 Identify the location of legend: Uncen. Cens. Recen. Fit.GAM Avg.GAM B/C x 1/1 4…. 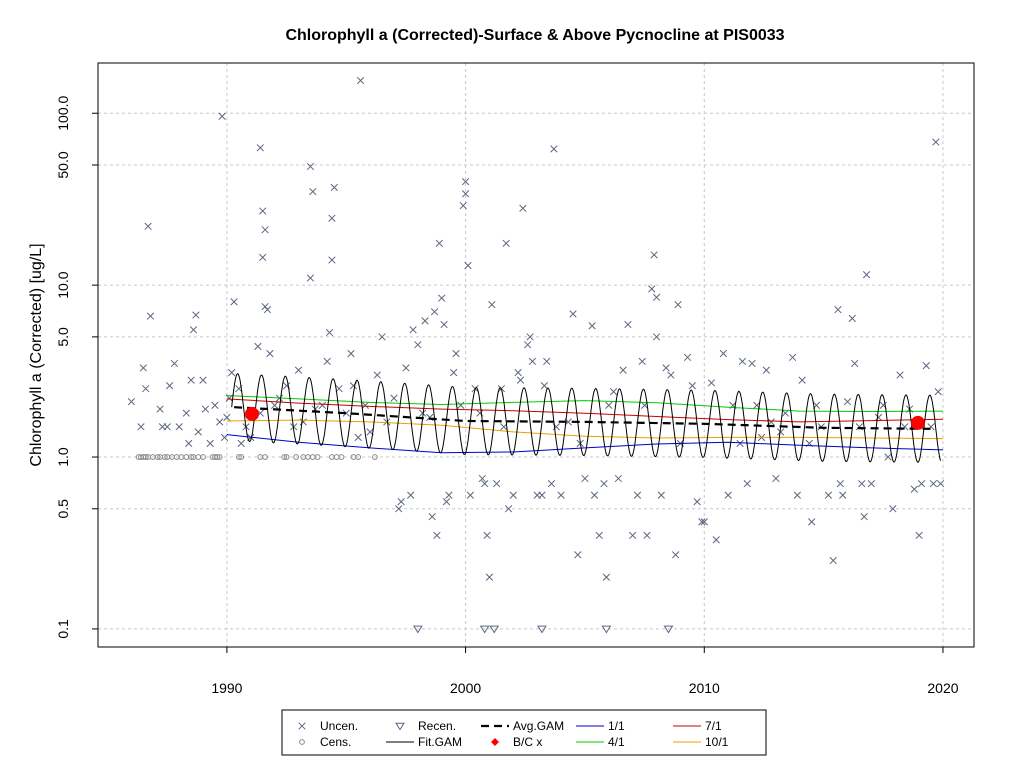
(524, 732).